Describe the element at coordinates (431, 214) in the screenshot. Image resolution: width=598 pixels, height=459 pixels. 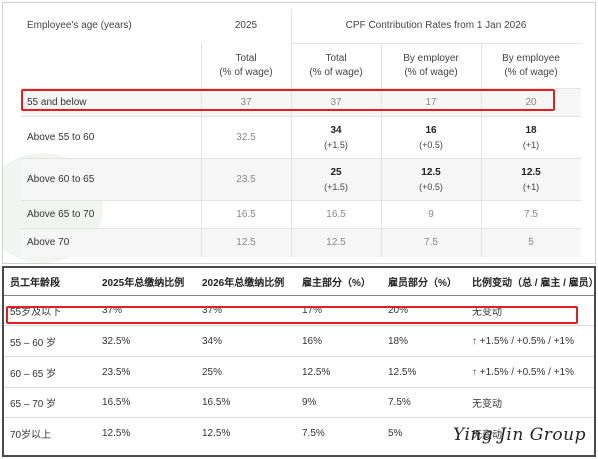
I see `employer-cell: 9` at that location.